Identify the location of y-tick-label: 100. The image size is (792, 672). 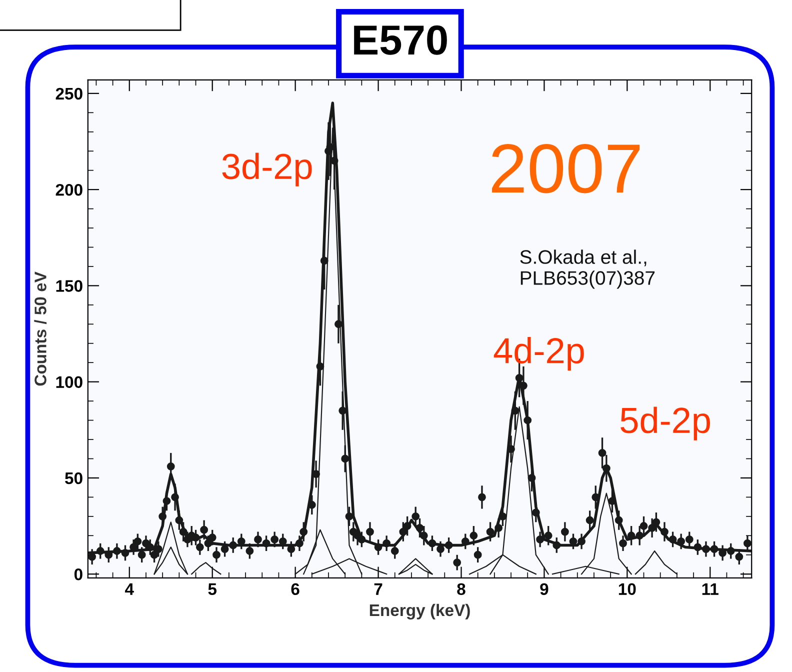
(69, 382).